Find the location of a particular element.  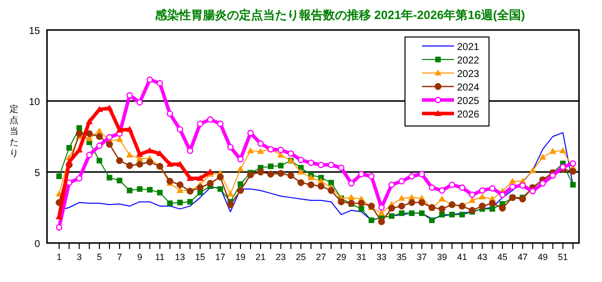

x-tick-label: 39 is located at coordinates (441, 257).